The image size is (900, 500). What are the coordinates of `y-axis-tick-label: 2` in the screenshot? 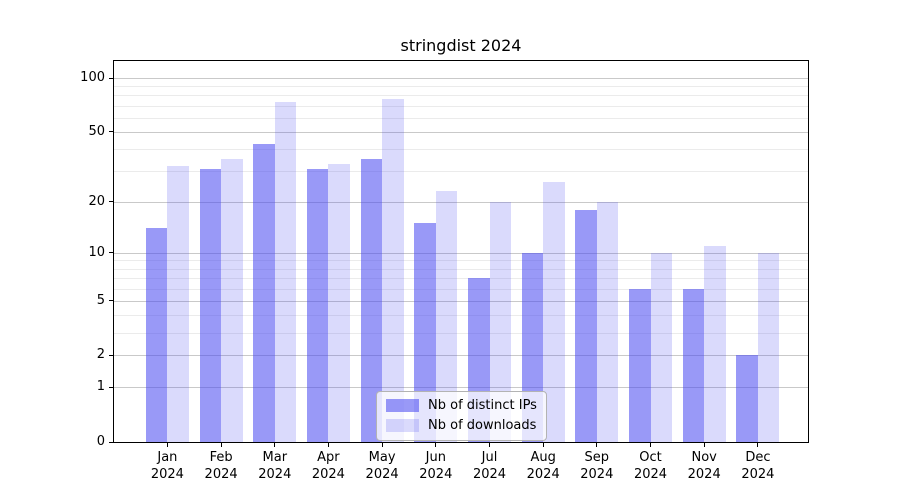 It's located at (100, 355).